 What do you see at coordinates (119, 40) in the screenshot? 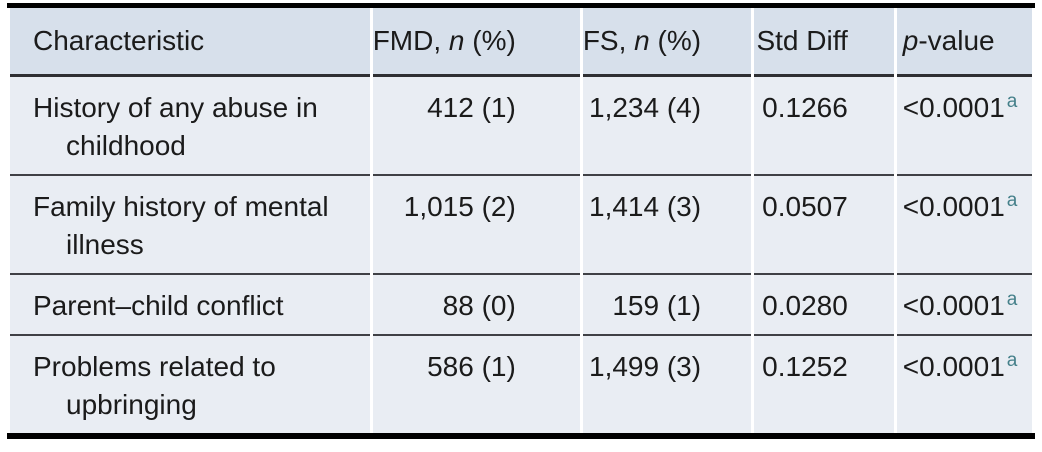
I see `header-label: Characteristic` at bounding box center [119, 40].